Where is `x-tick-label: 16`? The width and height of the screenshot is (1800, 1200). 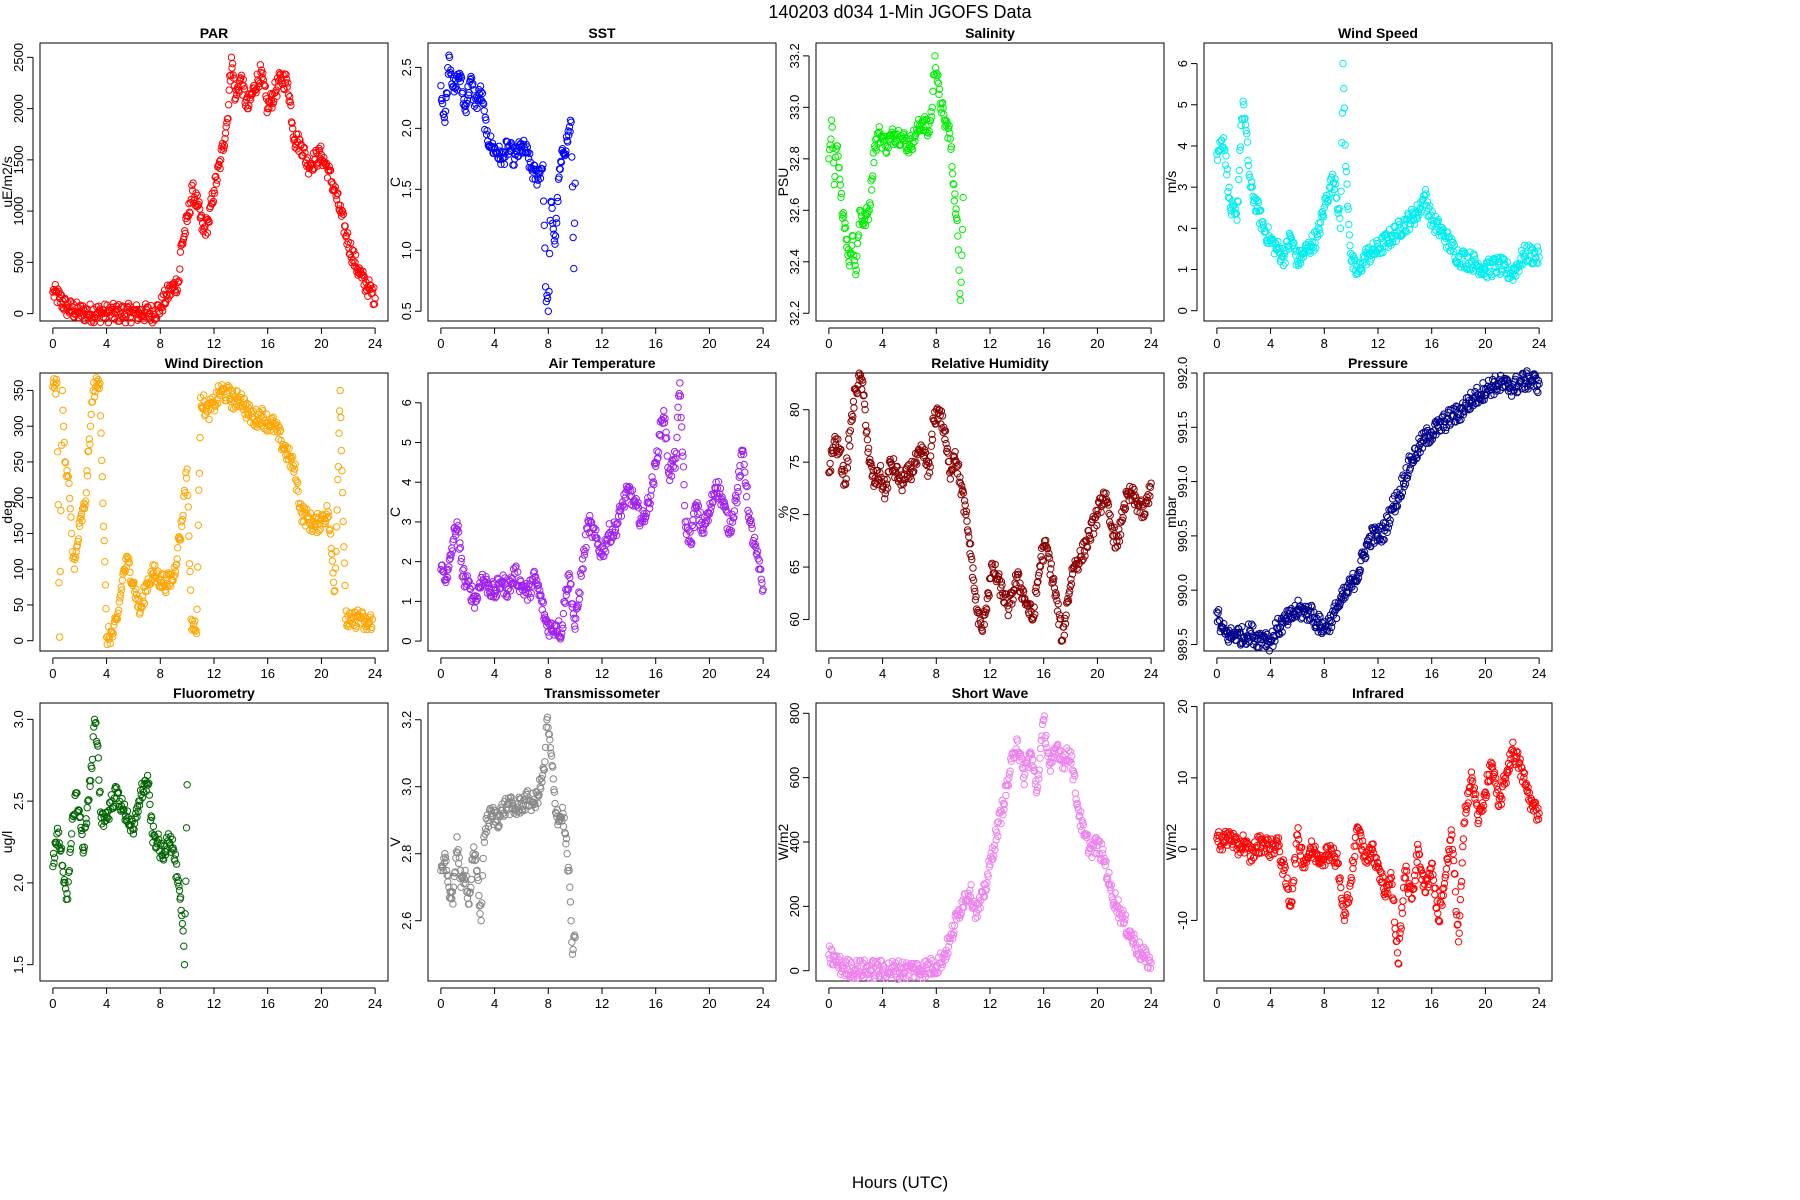
x-tick-label: 16 is located at coordinates (655, 343).